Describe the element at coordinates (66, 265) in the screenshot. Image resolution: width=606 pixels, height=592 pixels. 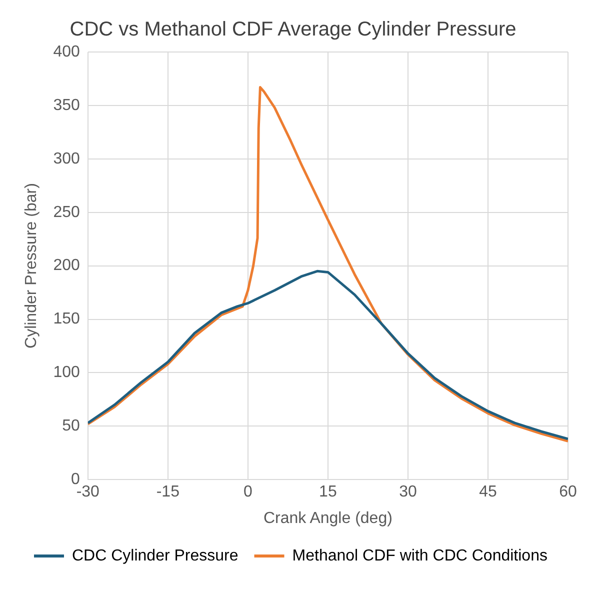
I see `y-tick-label: 200` at that location.